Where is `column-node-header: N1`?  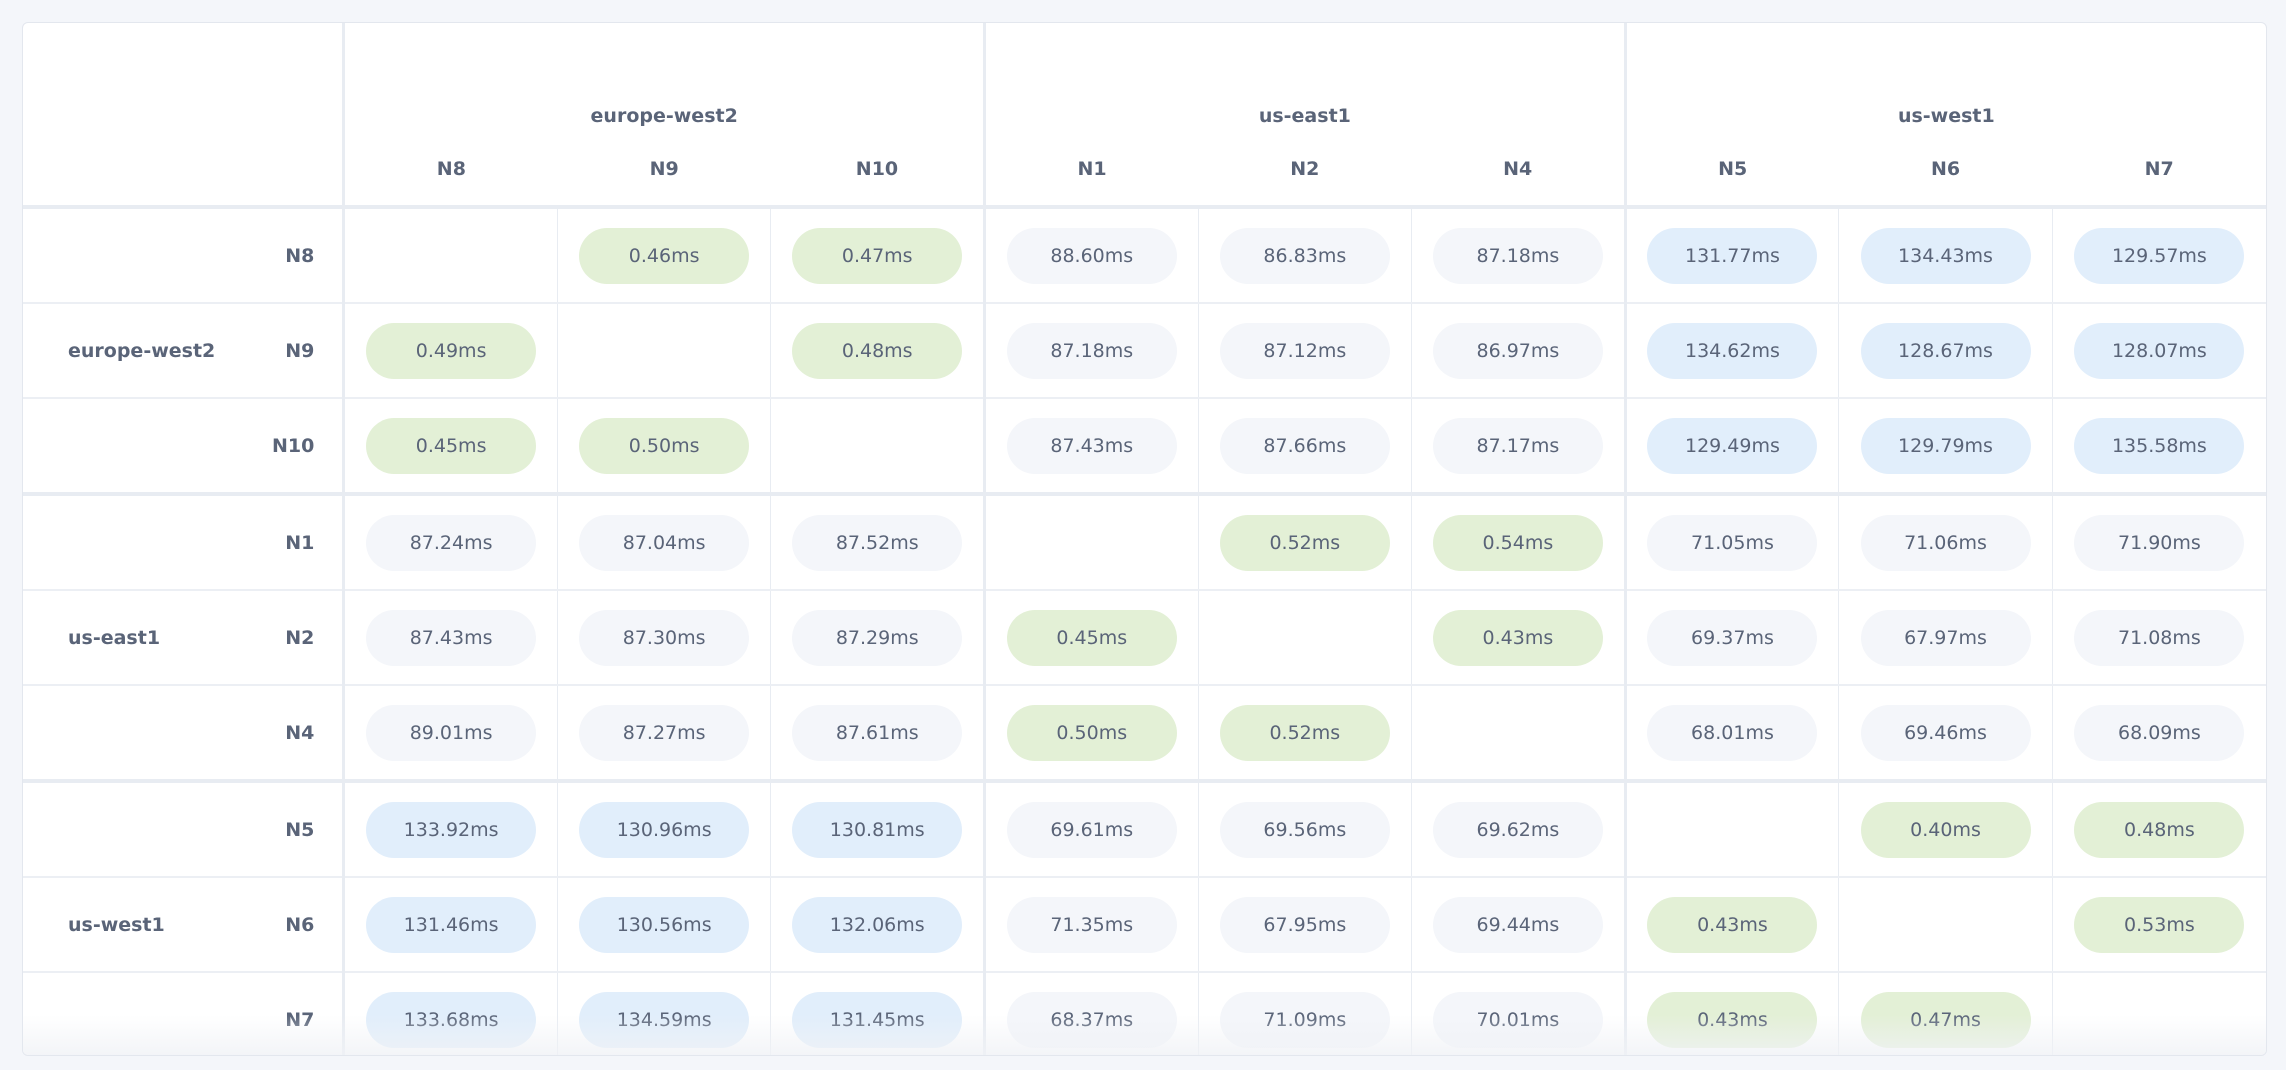
column-node-header: N1 is located at coordinates (1091, 170).